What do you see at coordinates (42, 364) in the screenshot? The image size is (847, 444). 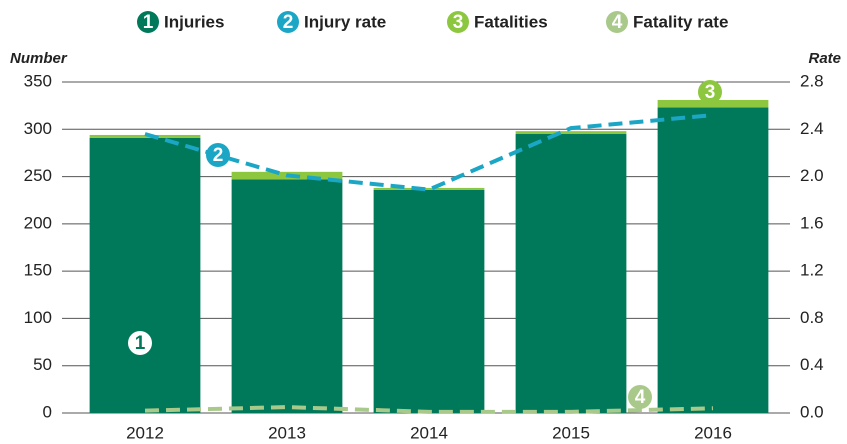 I see `y-tick-label: 50` at bounding box center [42, 364].